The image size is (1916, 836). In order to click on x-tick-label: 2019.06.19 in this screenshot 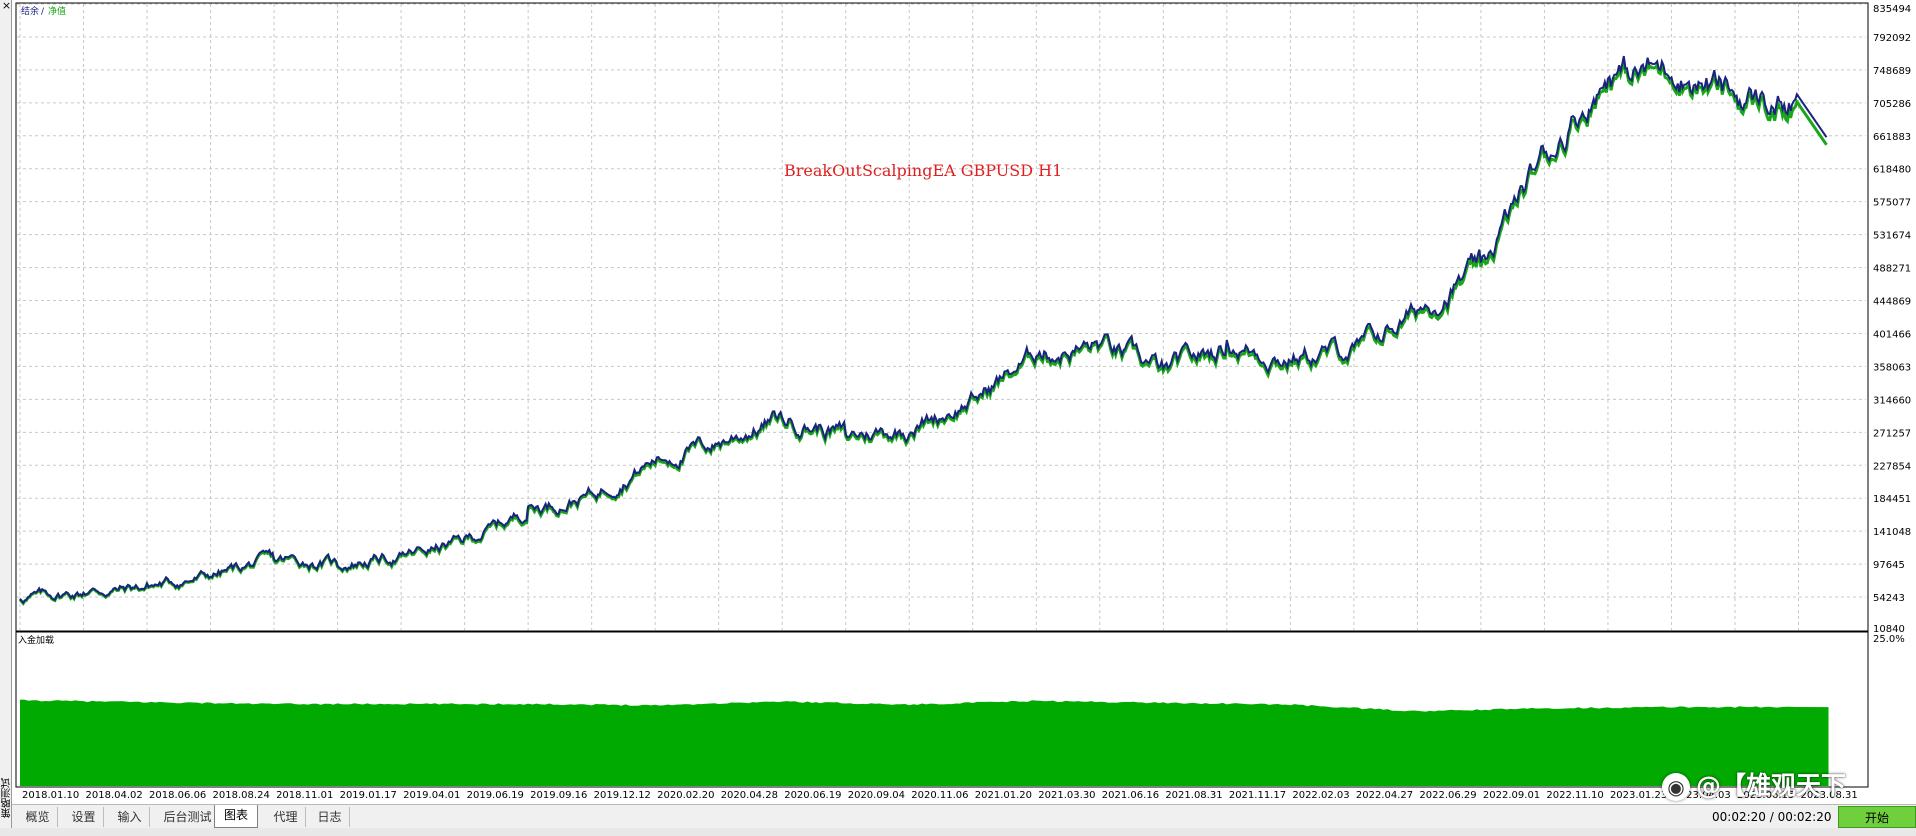, I will do `click(495, 795)`.